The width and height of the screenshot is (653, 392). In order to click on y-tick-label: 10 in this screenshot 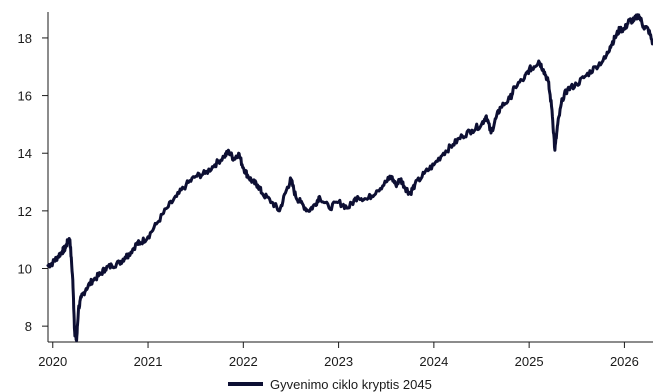, I will do `click(25, 269)`.